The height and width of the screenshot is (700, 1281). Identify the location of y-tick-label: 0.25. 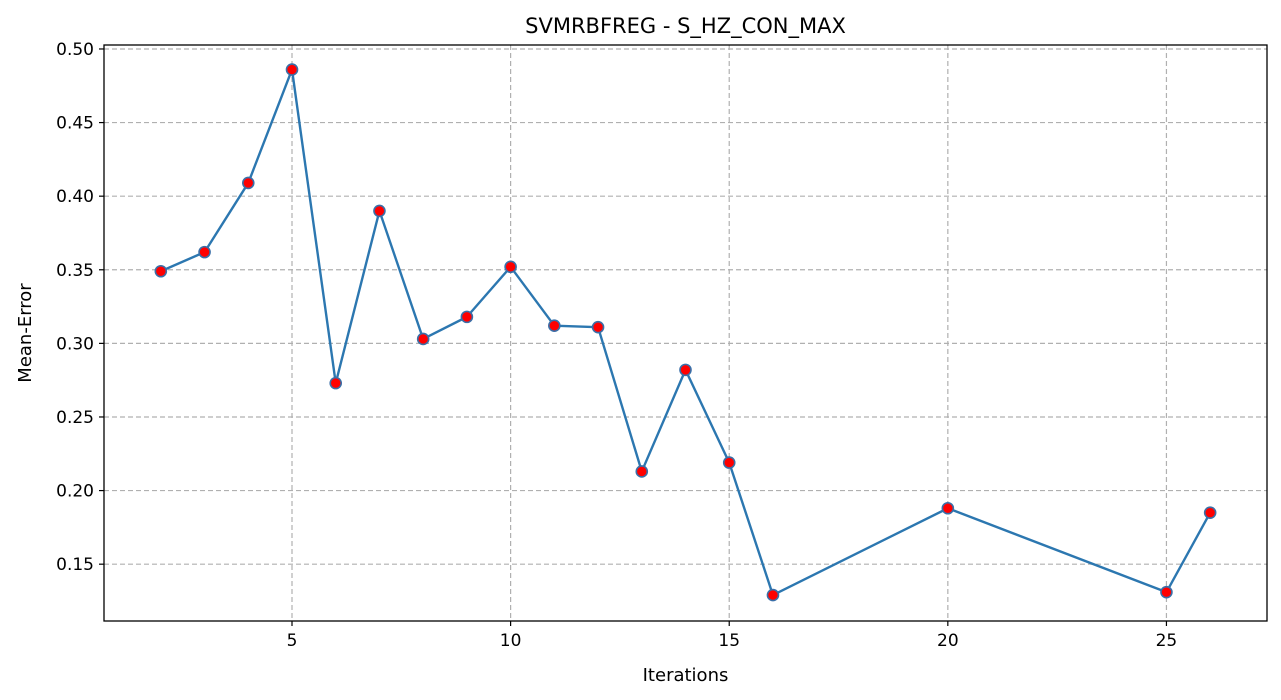
(75, 418).